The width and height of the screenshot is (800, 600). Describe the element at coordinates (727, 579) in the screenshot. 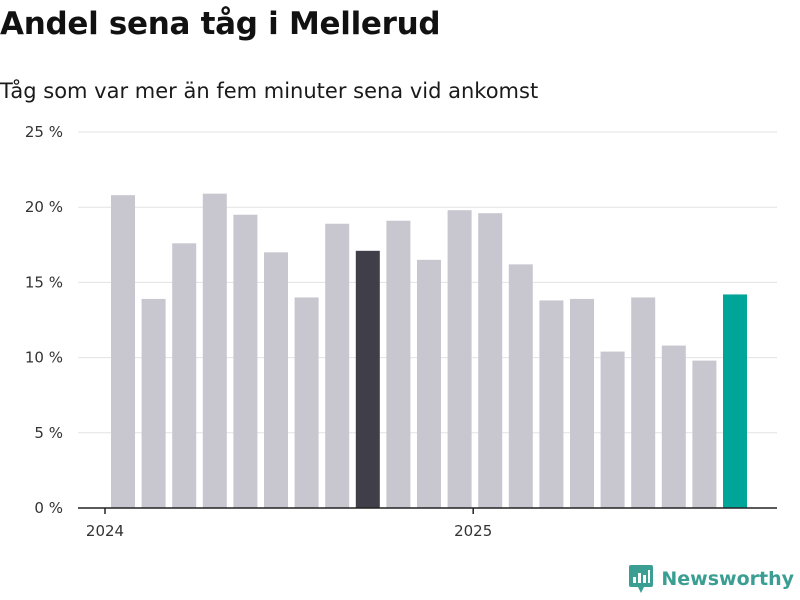

I see `brand-name: Newsworthy` at that location.